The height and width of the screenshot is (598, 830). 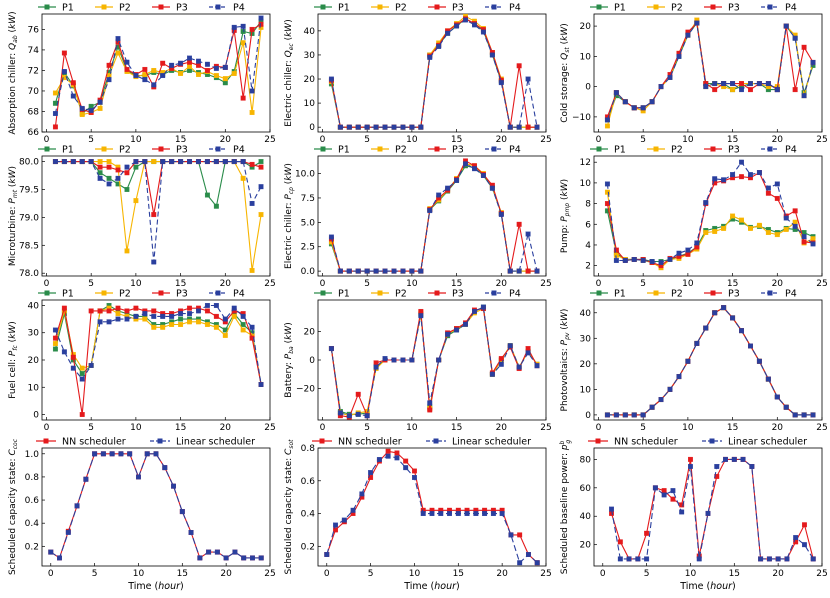 I want to click on y-tick-label: 0.8, so click(x=32, y=478).